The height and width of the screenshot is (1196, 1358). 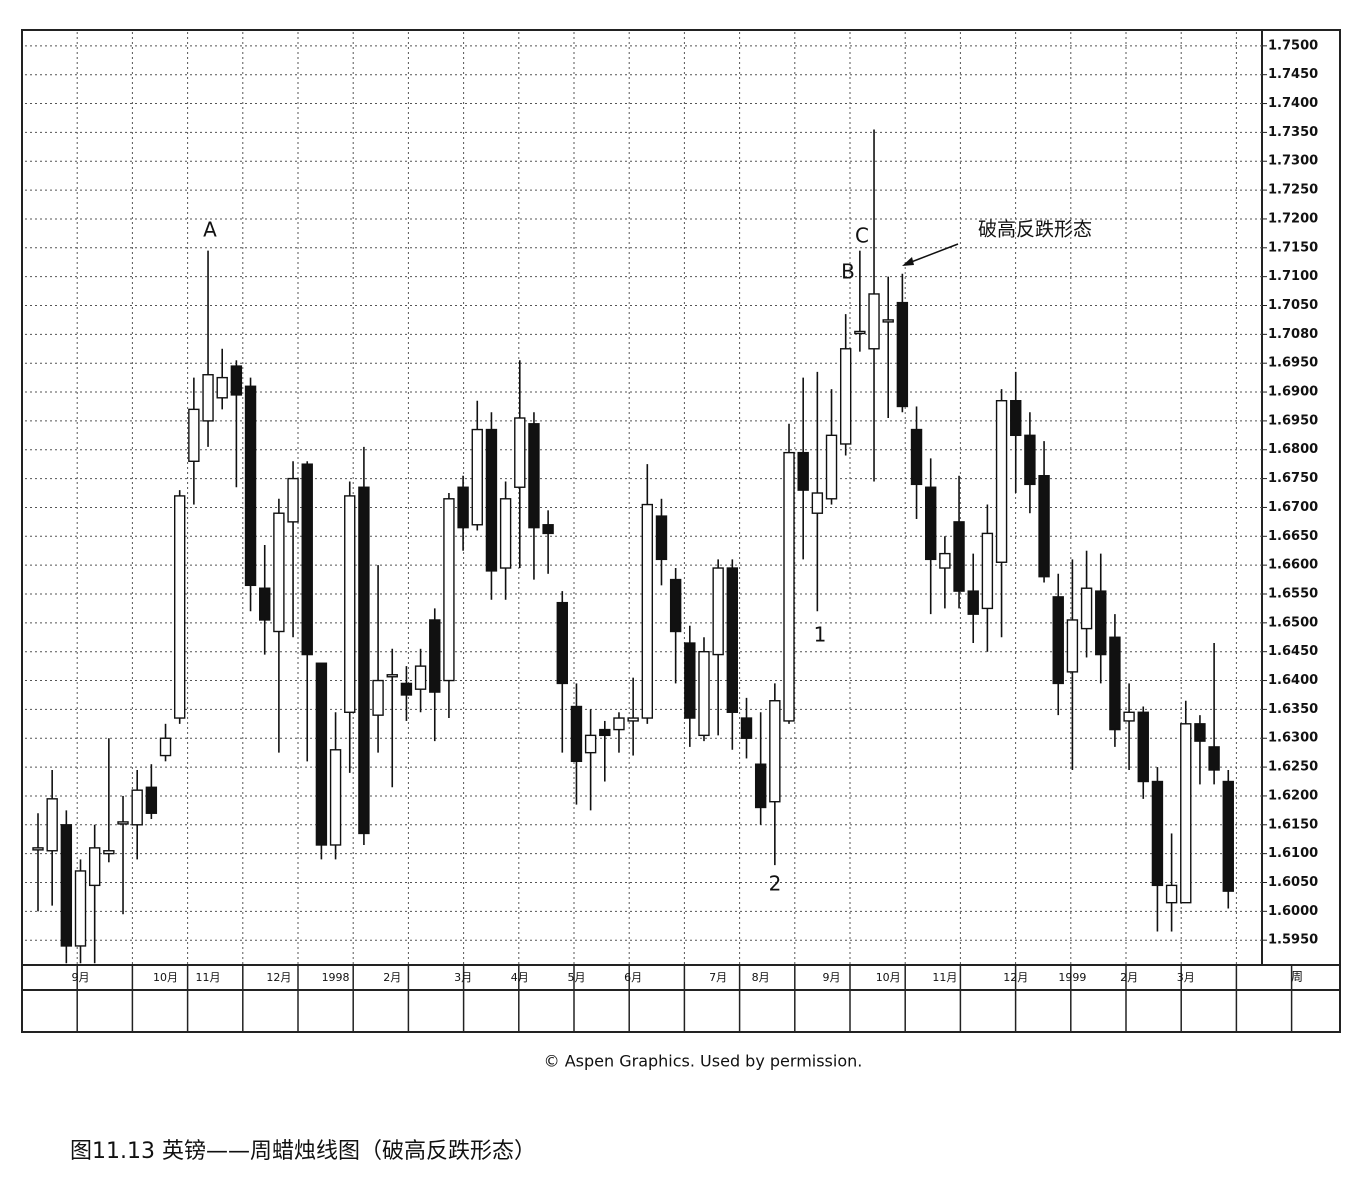 What do you see at coordinates (633, 977) in the screenshot?
I see `x-tick-label: 6月` at bounding box center [633, 977].